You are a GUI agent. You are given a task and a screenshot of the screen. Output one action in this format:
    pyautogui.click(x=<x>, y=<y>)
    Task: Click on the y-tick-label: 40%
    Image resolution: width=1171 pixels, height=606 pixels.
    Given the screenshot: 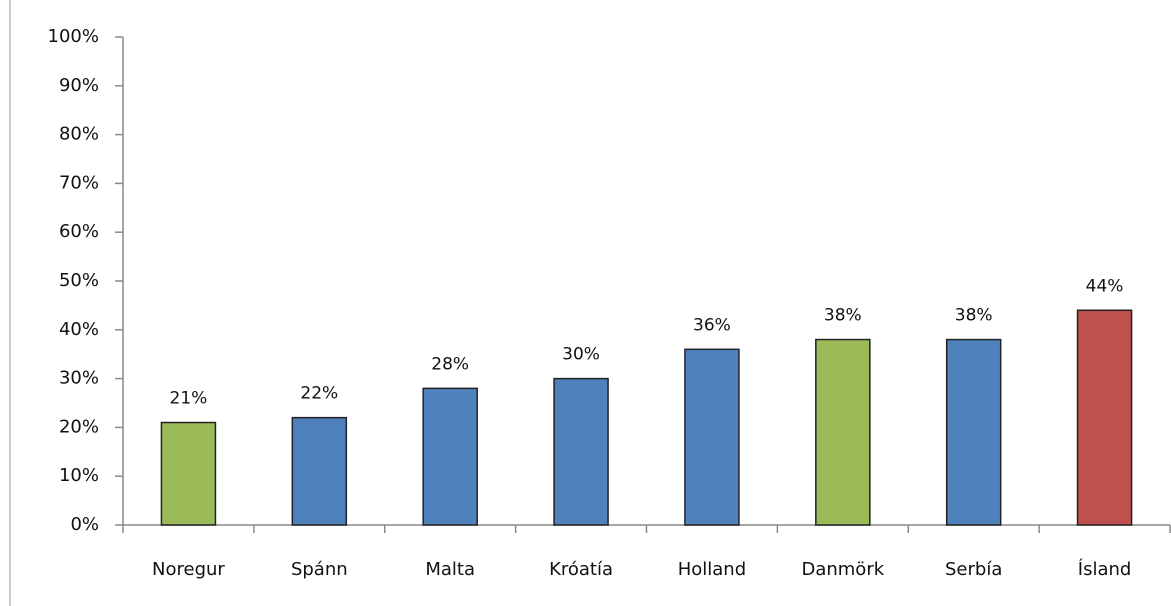 What is the action you would take?
    pyautogui.click(x=79, y=329)
    